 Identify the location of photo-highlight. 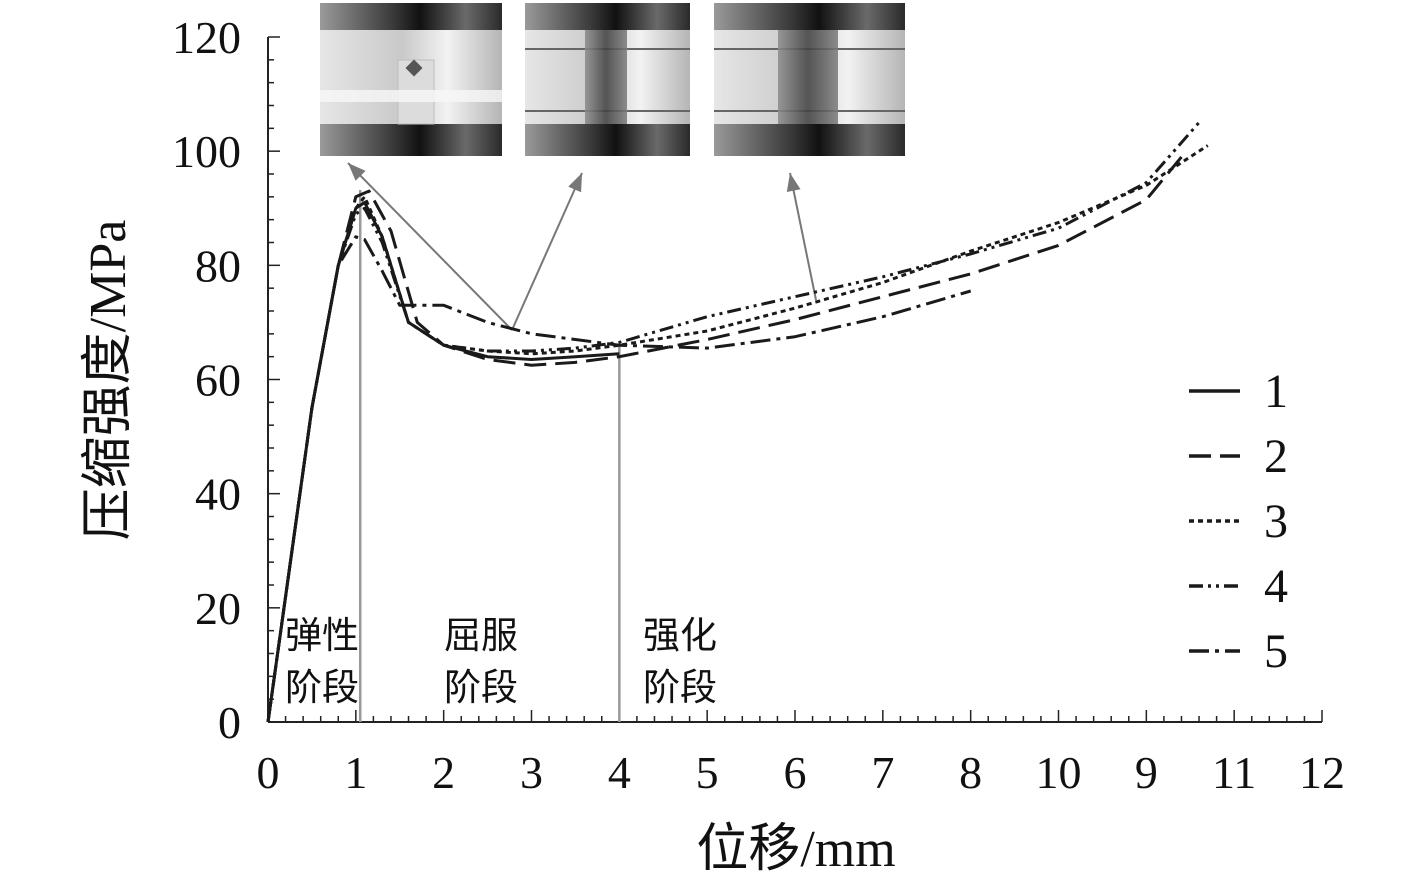
(411, 96).